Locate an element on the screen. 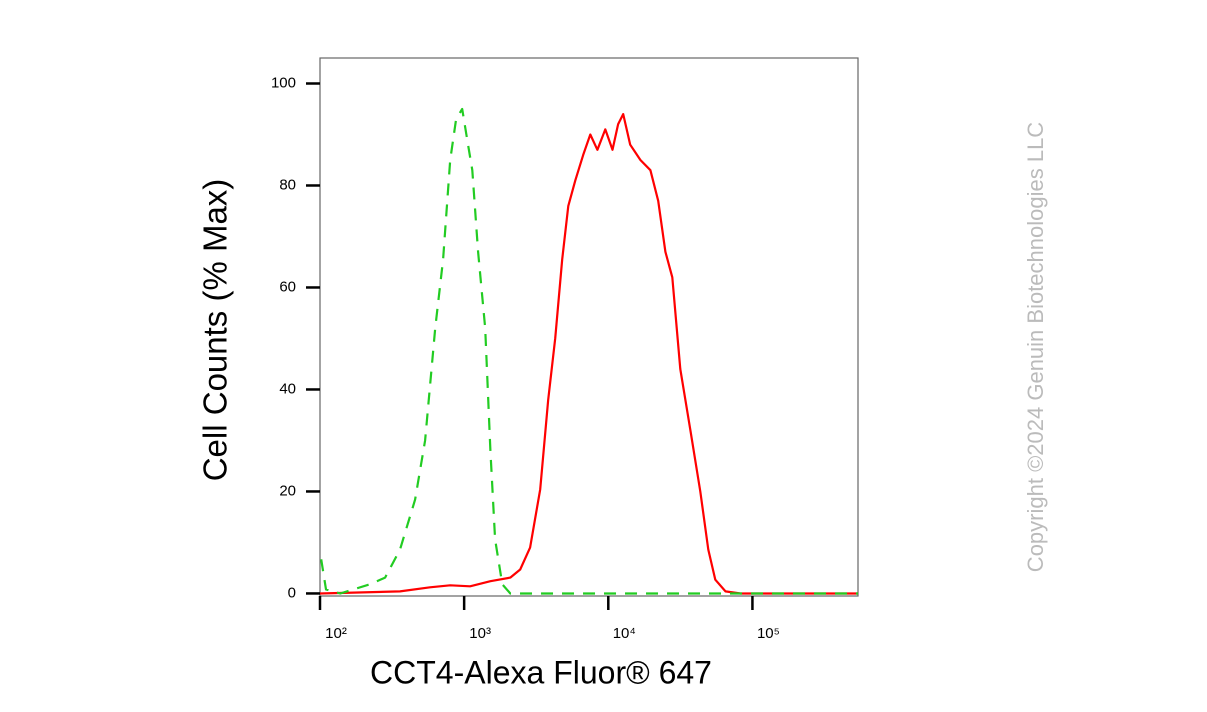 Image resolution: width=1207 pixels, height=712 pixels. x-tick-label: 10⁴ is located at coordinates (624, 633).